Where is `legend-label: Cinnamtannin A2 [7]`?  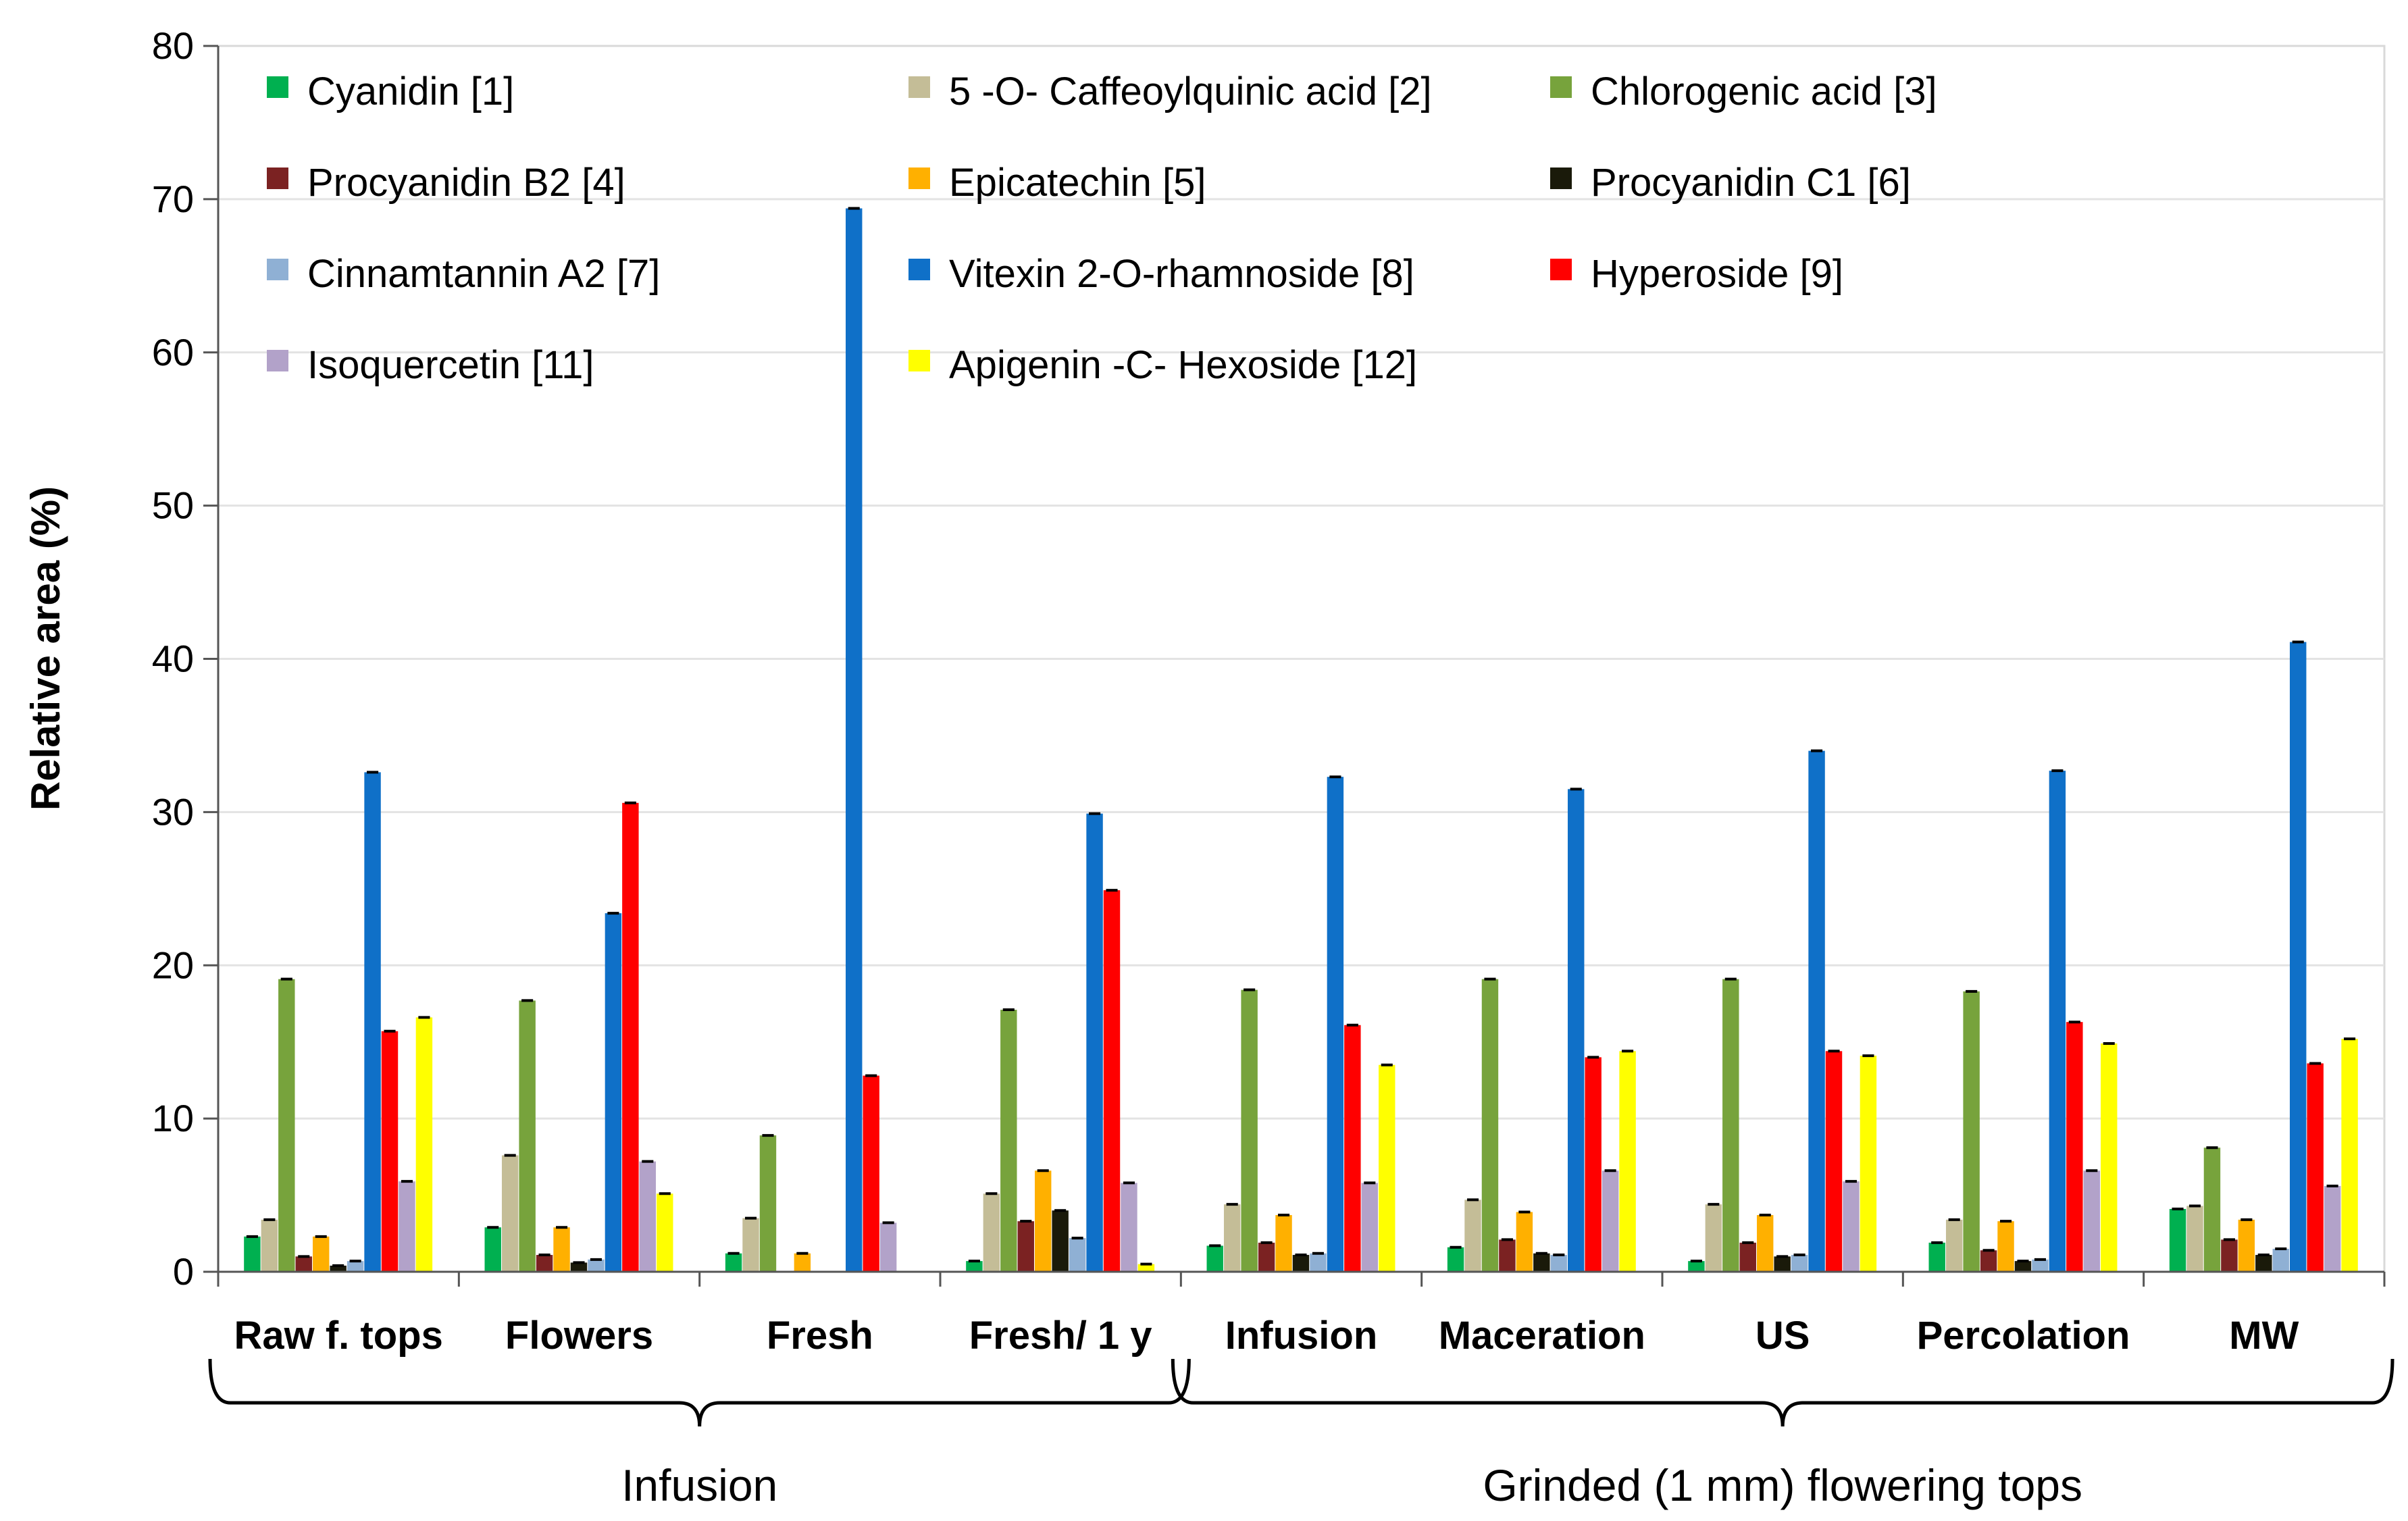
legend-label: Cinnamtannin A2 [7] is located at coordinates (484, 274).